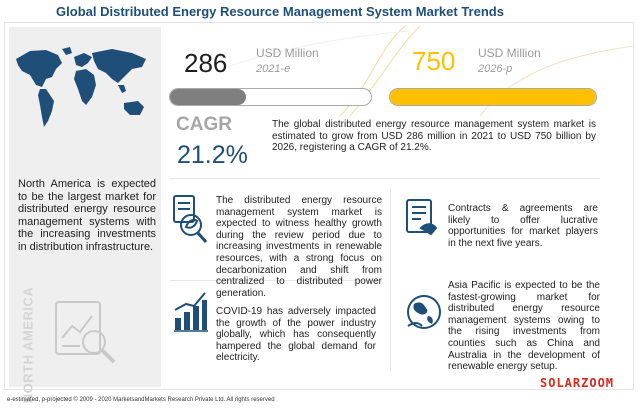  Describe the element at coordinates (275, 280) in the screenshot. I see `section-divider-left` at that location.